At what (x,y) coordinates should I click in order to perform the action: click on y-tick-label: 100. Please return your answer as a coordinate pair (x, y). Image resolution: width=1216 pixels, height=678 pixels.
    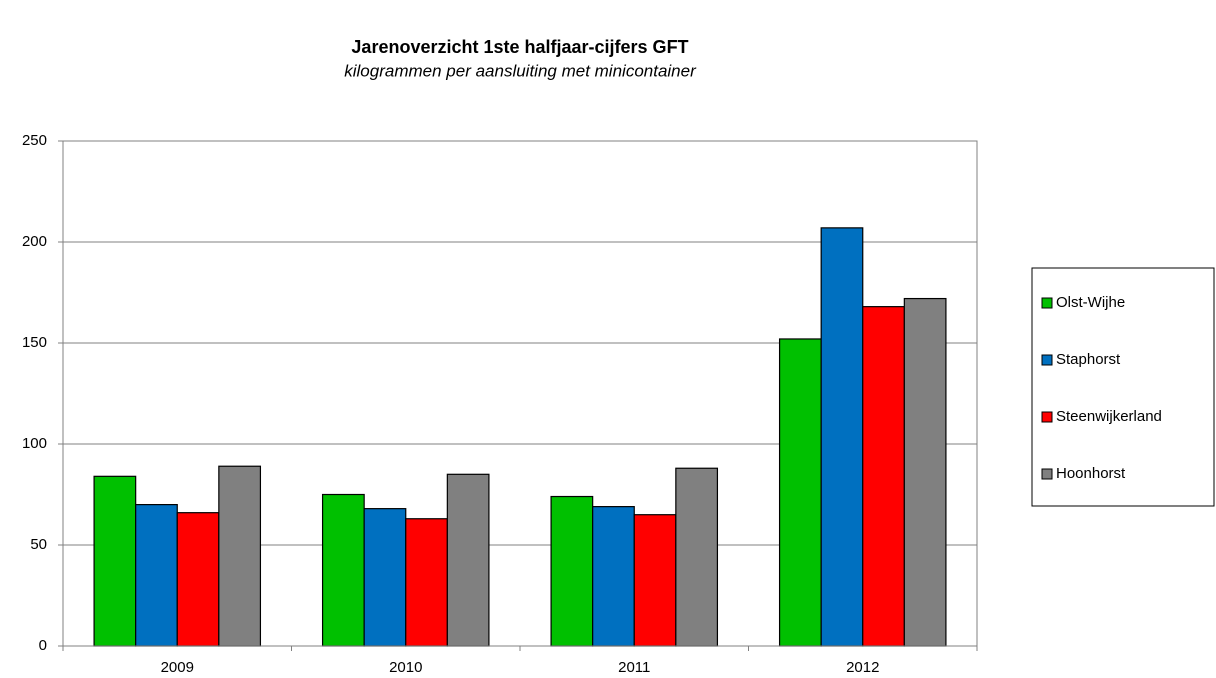
    Looking at the image, I should click on (34, 443).